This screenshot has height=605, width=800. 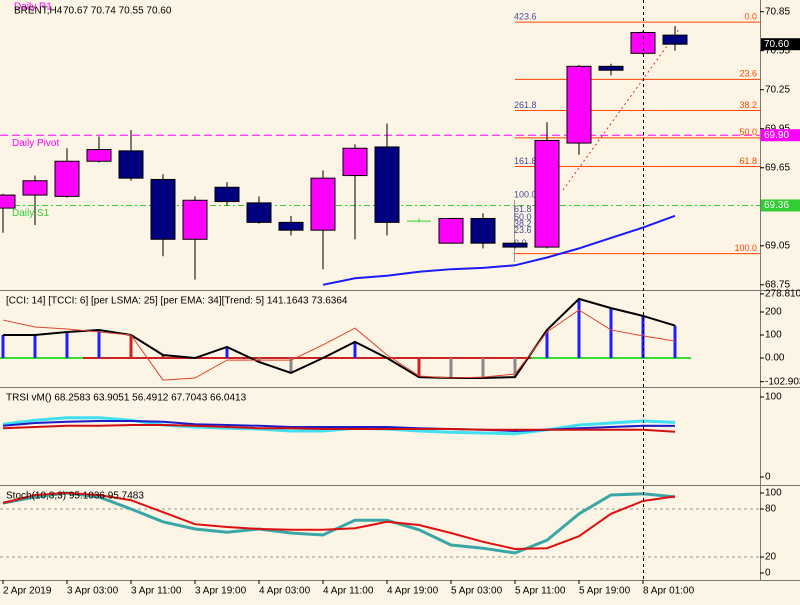 What do you see at coordinates (776, 135) in the screenshot?
I see `pivot-price-label: 69.90` at bounding box center [776, 135].